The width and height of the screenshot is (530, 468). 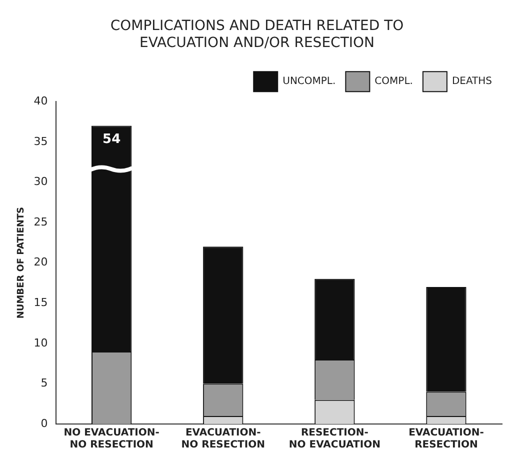 I want to click on y-tick-label: 0, so click(x=44, y=423).